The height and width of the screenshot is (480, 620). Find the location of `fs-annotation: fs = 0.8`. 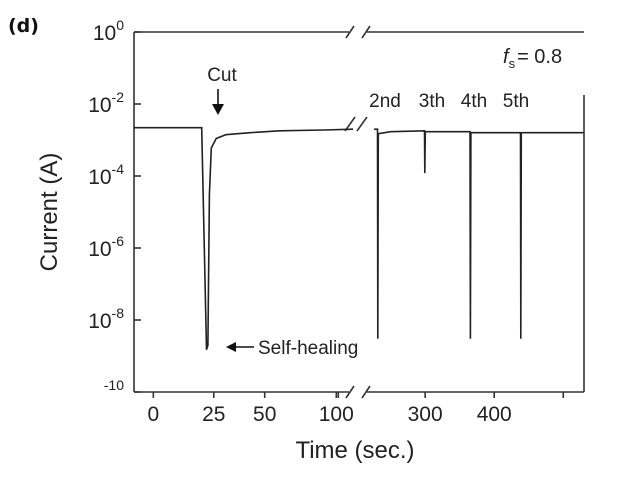

fs-annotation: fs = 0.8 is located at coordinates (532, 58).